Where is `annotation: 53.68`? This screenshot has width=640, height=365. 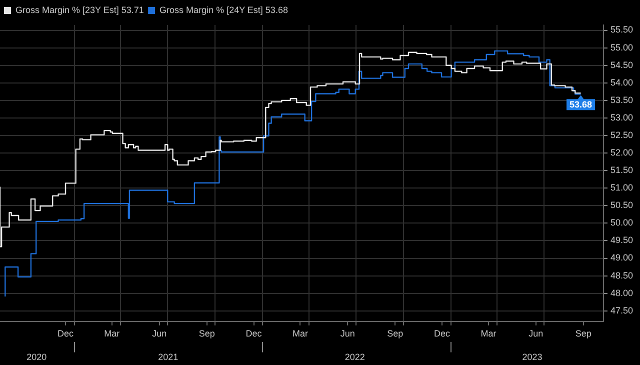 annotation: 53.68 is located at coordinates (581, 105).